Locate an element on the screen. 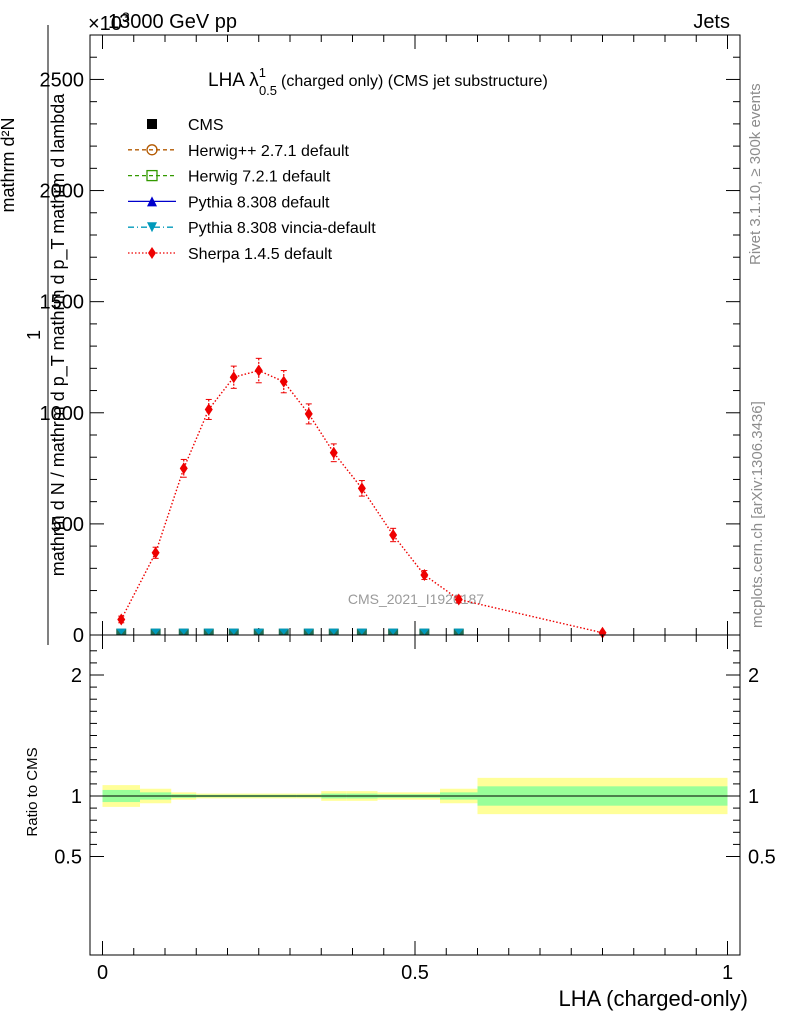 Image resolution: width=786 pixels, height=1024 pixels. ylabel-numerator: 1 is located at coordinates (34, 335).